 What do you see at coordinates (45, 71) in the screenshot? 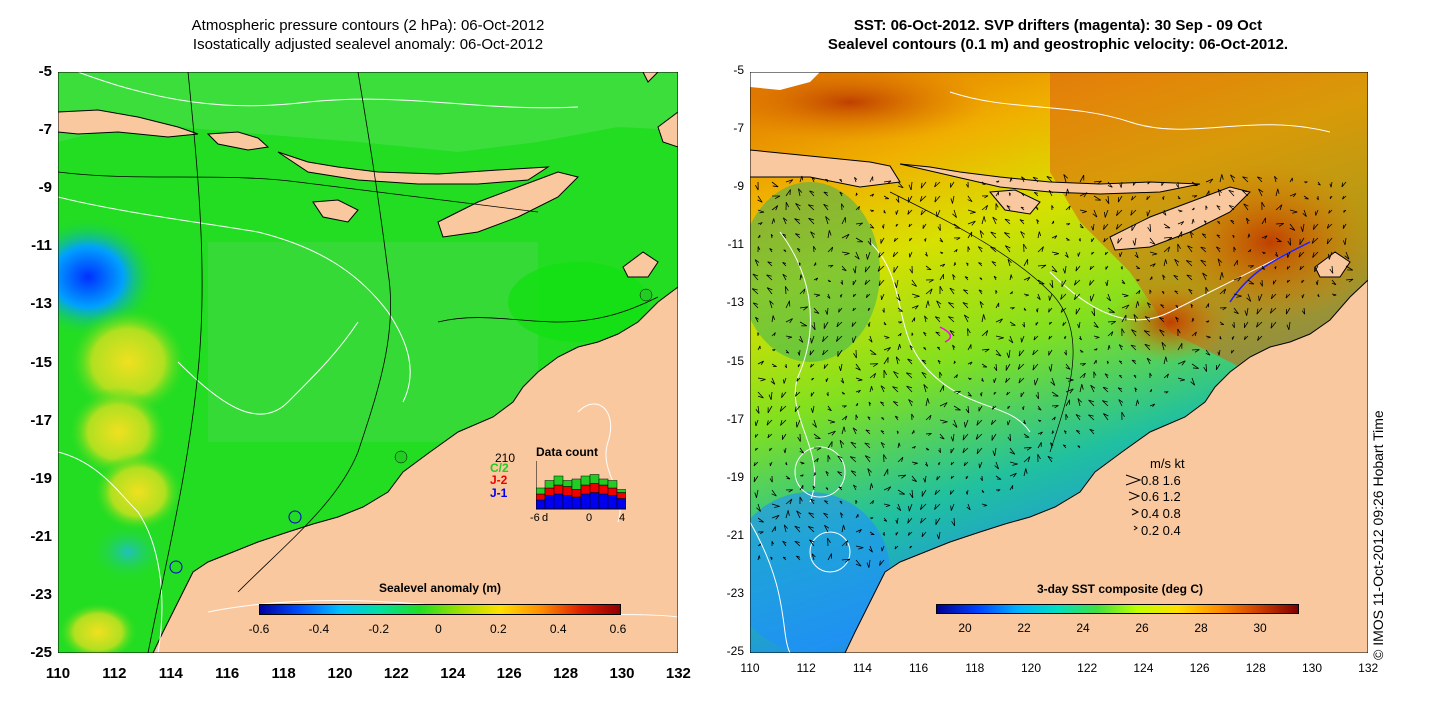
I see `left-y-tick: -5` at bounding box center [45, 71].